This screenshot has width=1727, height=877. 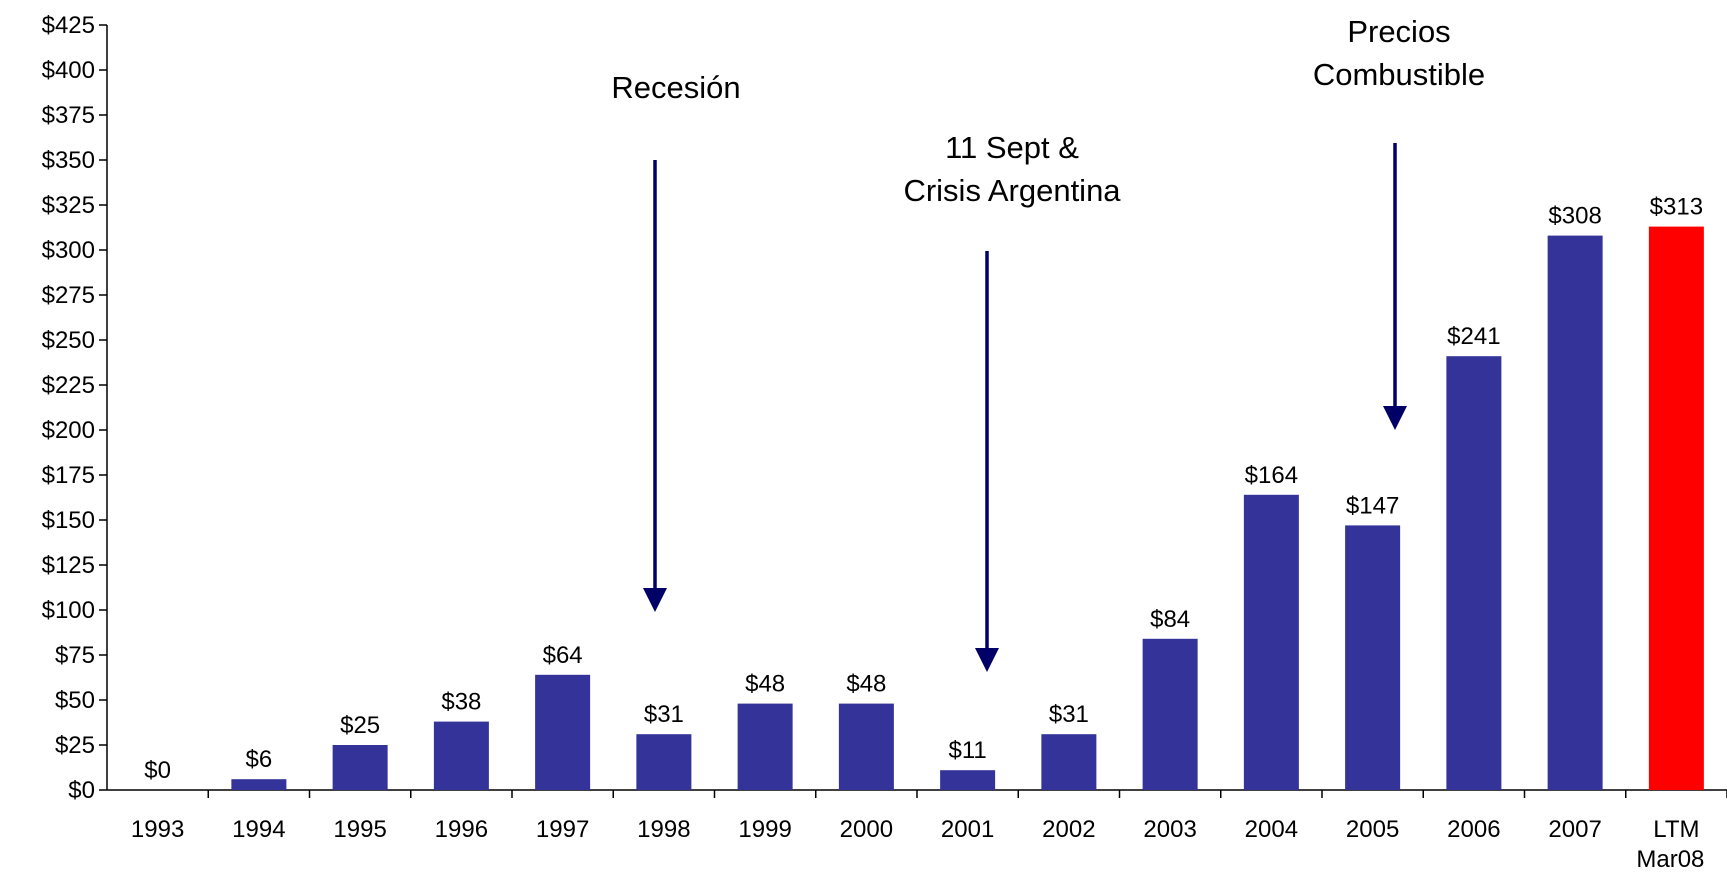 What do you see at coordinates (75, 745) in the screenshot?
I see `y-tick-label: $25` at bounding box center [75, 745].